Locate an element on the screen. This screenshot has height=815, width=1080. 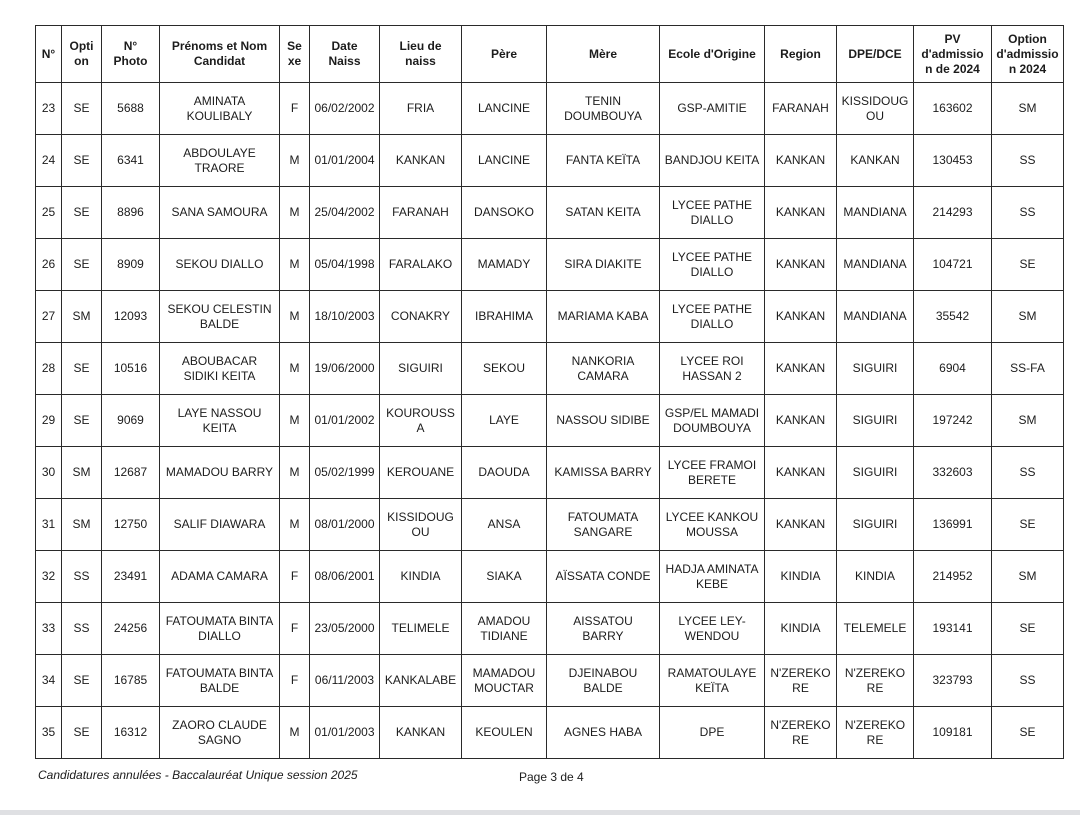
column-header-pere: Père is located at coordinates (504, 54).